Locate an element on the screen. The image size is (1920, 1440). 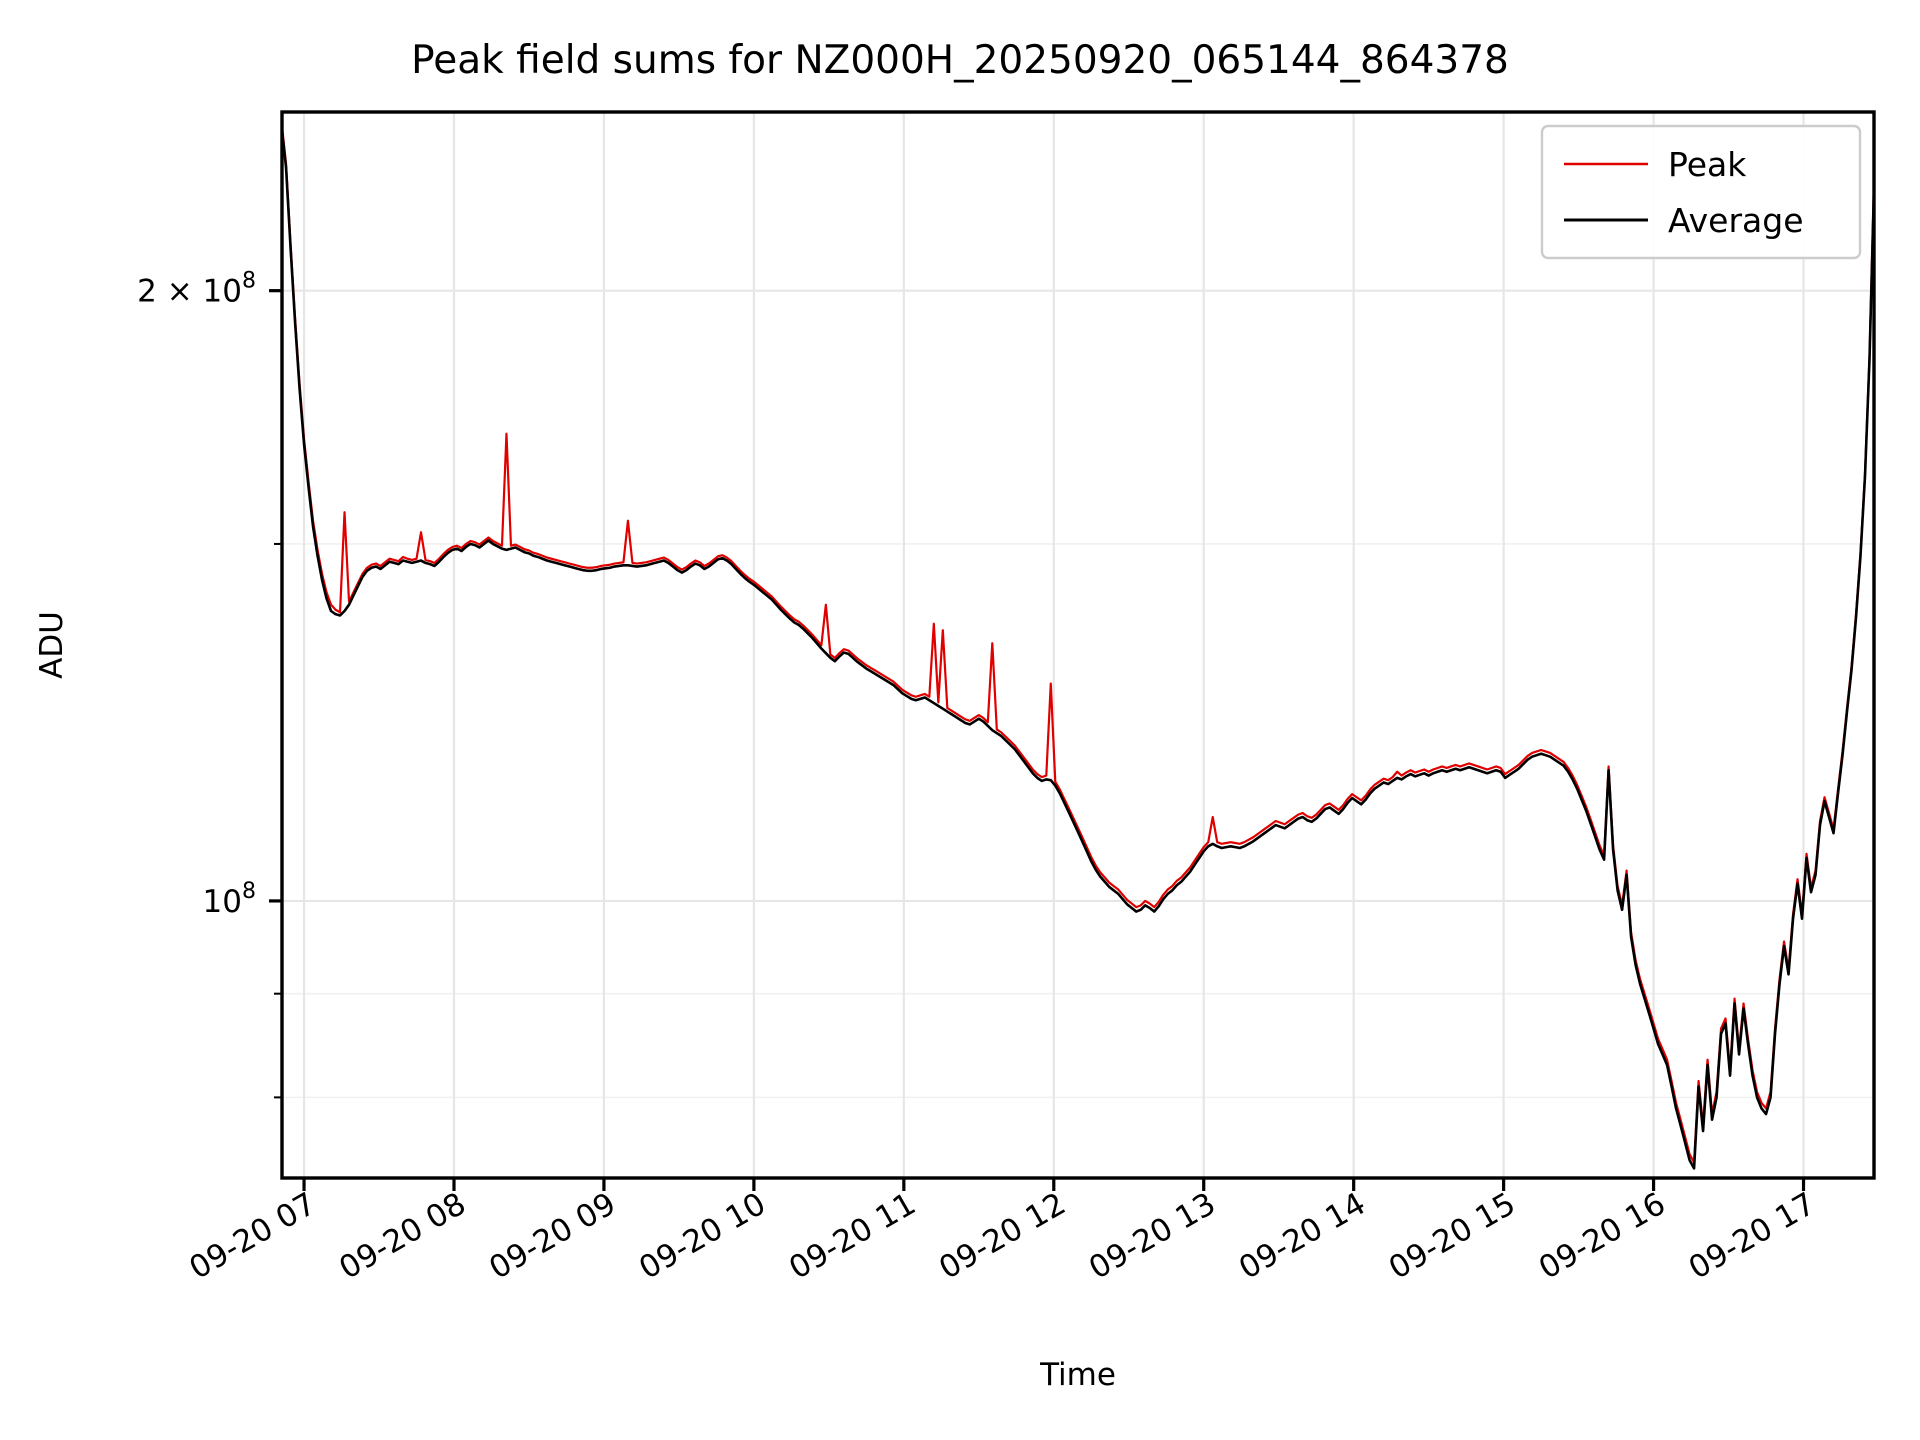
y-axis-label: ADU is located at coordinates (52, 645).